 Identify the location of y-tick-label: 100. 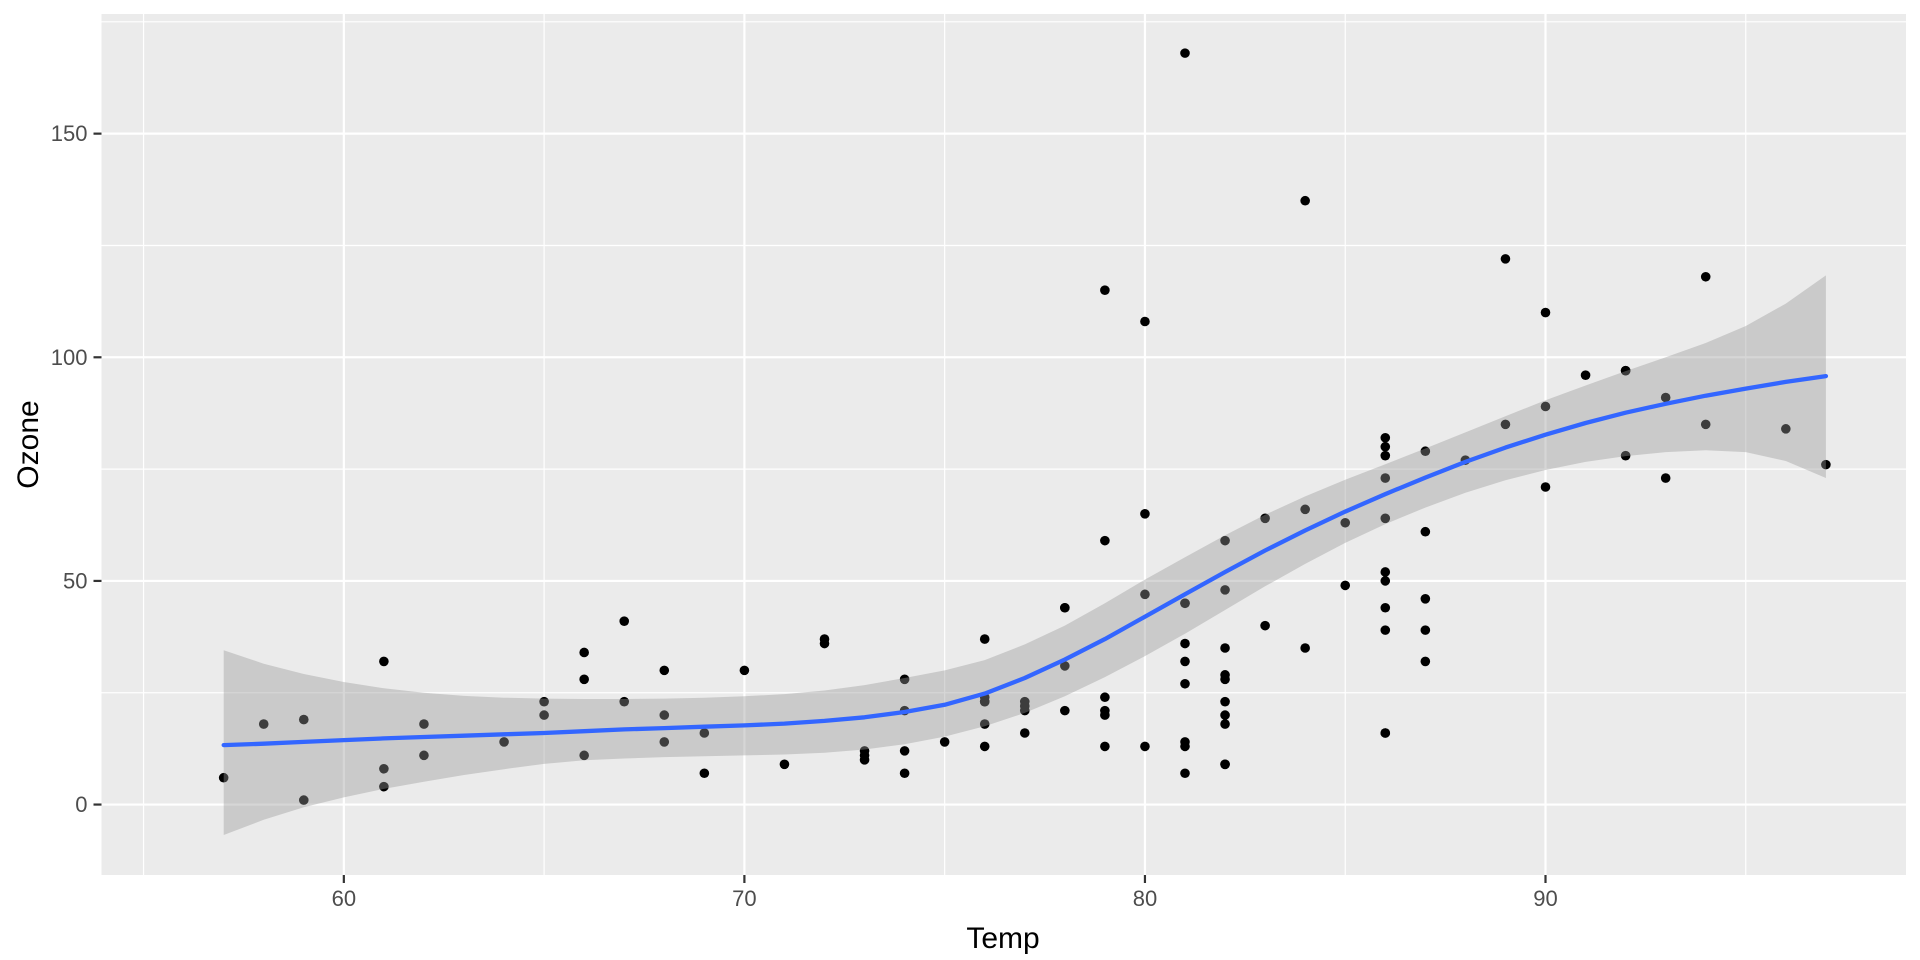
(69, 357).